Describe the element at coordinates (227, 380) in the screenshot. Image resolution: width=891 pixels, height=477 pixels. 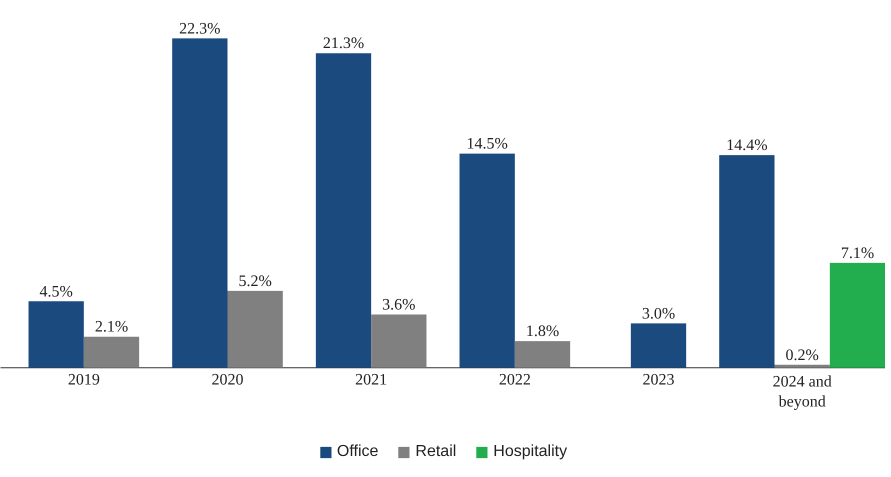
I see `x-tick-label: 2020` at that location.